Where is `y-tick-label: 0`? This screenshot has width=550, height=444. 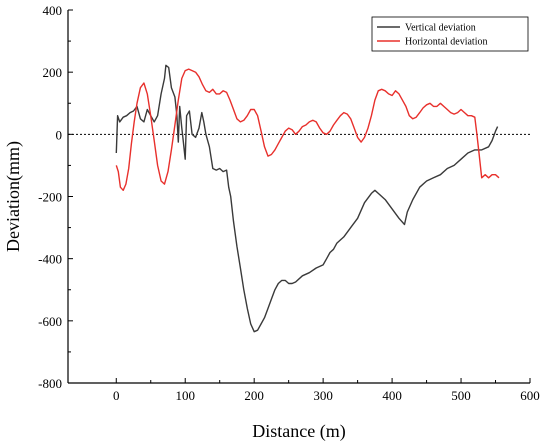 y-tick-label: 0 is located at coordinates (59, 134).